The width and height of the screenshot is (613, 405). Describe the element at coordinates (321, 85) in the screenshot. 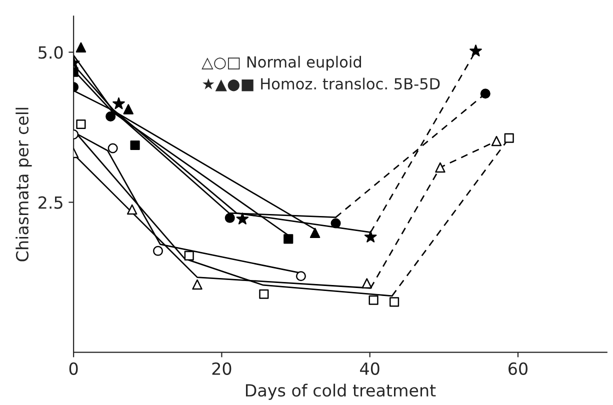

I see `annotation: ★▲●■ Homoz. transloc. 5B-5D` at that location.